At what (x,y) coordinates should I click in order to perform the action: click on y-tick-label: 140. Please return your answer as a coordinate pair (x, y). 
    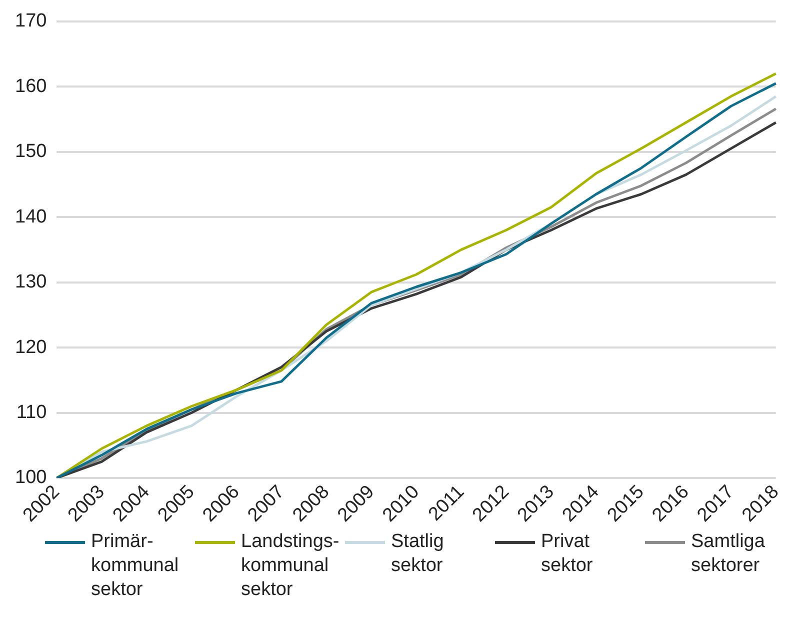
    Looking at the image, I should click on (31, 217).